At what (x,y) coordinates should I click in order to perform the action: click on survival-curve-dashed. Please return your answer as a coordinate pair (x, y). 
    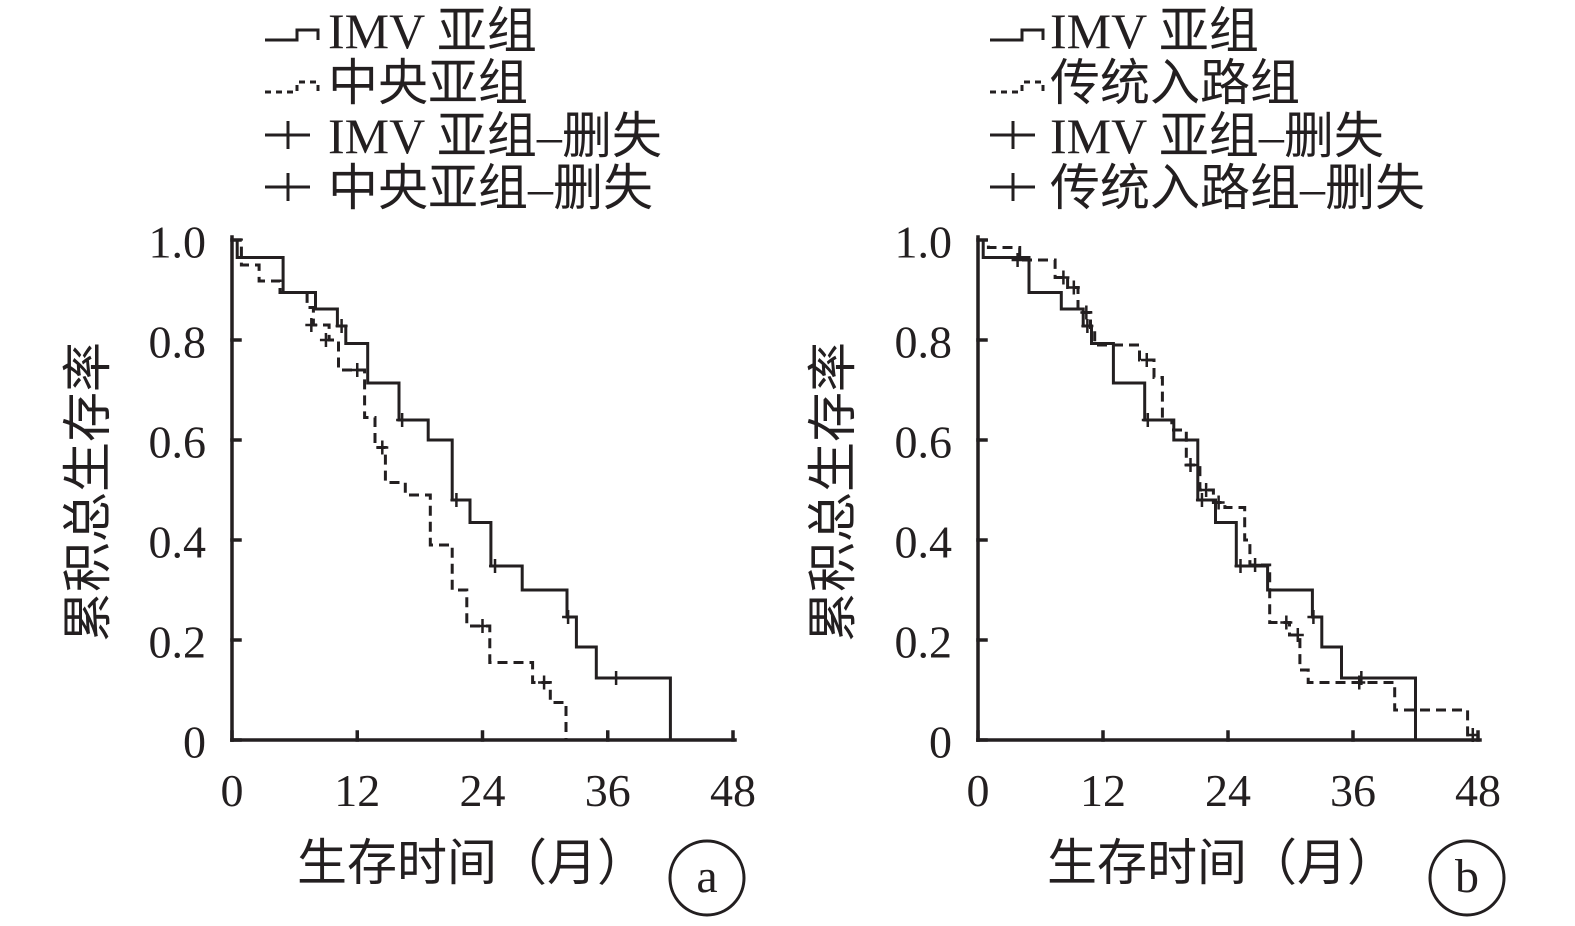
    Looking at the image, I should click on (400, 489).